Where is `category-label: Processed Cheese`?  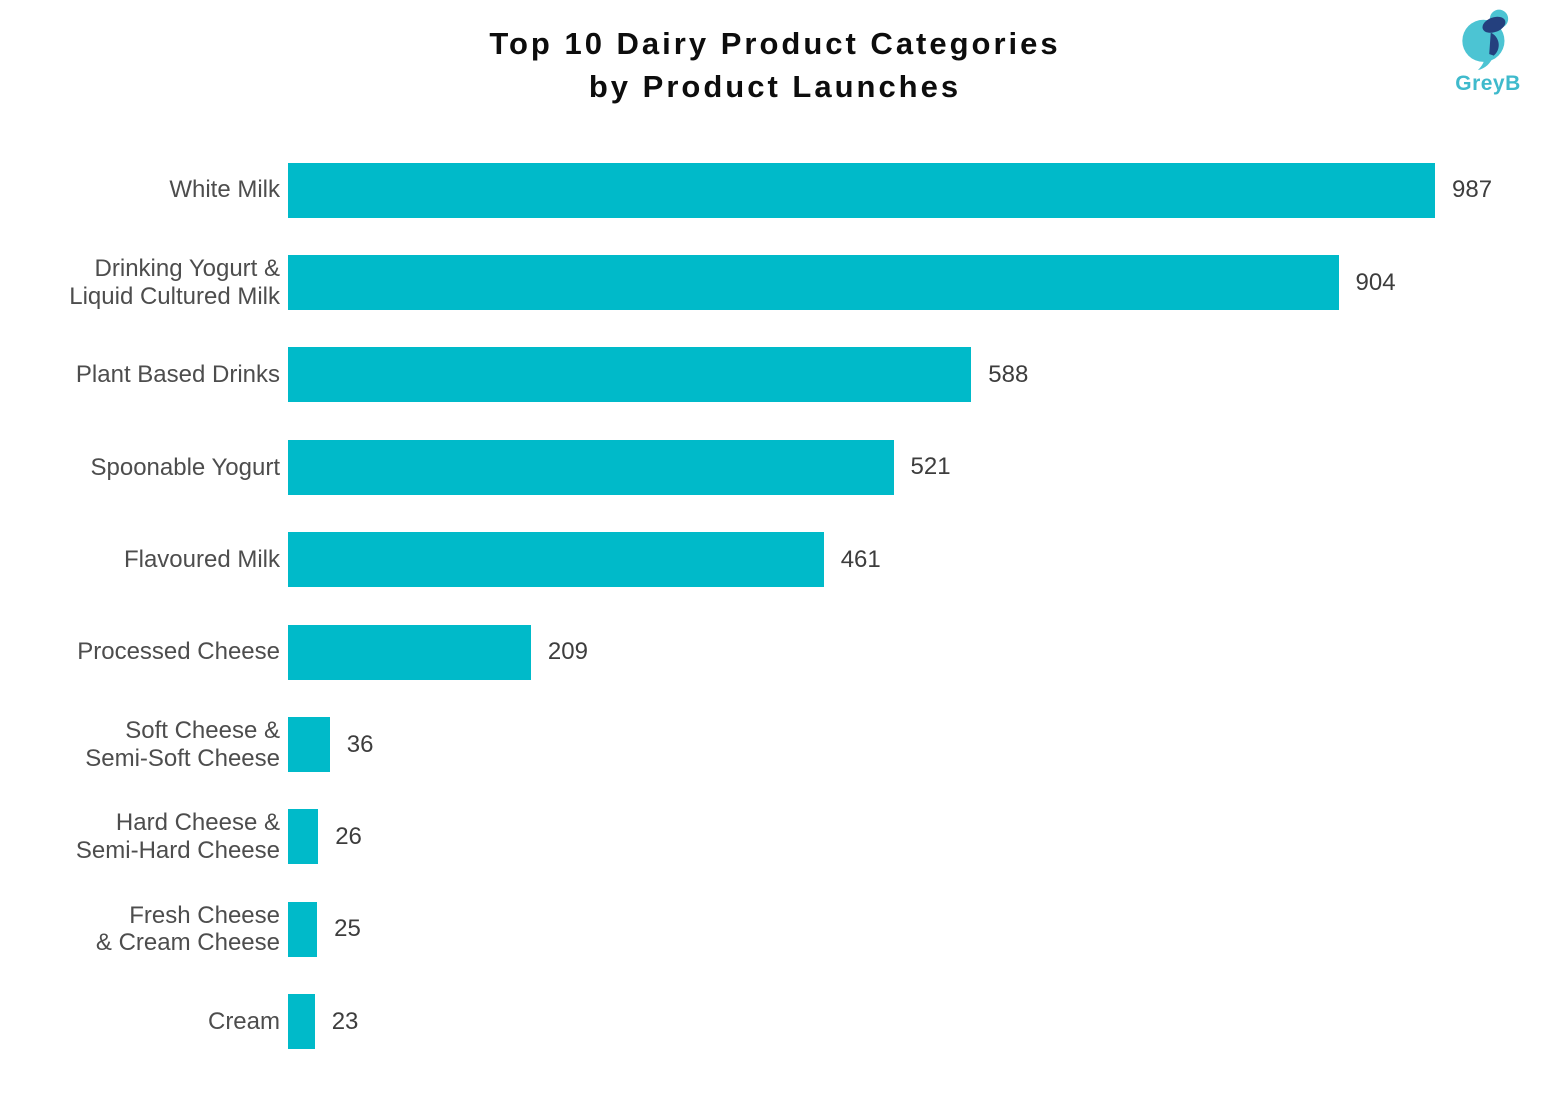 category-label: Processed Cheese is located at coordinates (178, 652).